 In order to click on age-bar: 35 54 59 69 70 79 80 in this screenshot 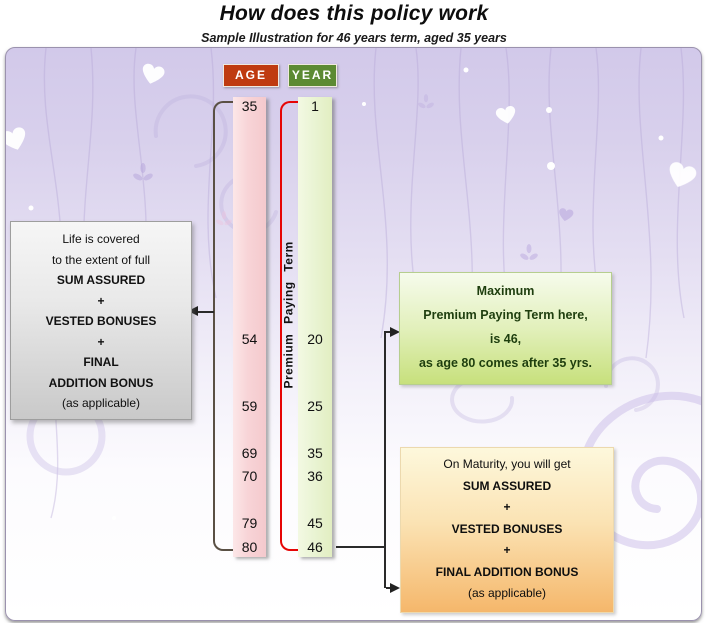, I will do `click(249, 327)`.